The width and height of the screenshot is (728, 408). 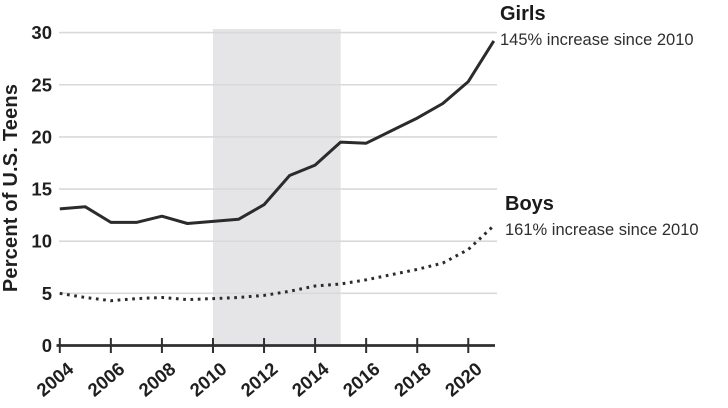 I want to click on x-axis: 2004 2006 2008 2010 2012 2014 2016 2018 2020, so click(x=263, y=369).